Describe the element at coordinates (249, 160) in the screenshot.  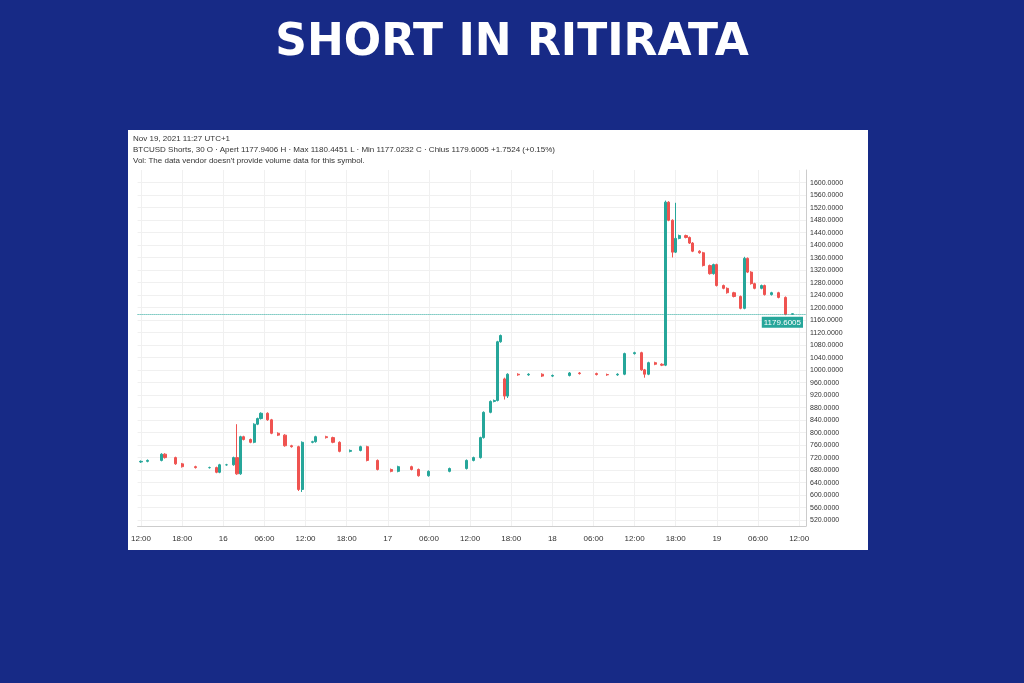
I see `text: Vol: The data vendor doesn't provide volume data for this symbol.` at that location.